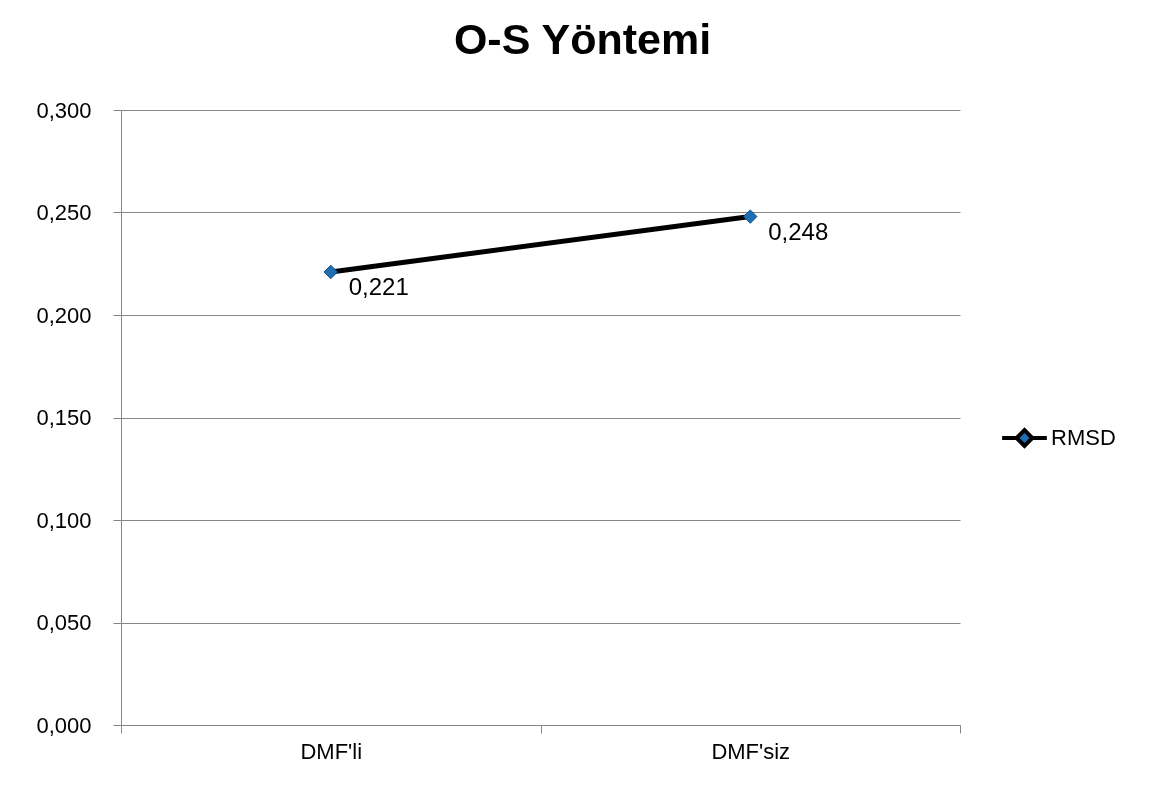 This screenshot has width=1164, height=794. Describe the element at coordinates (798, 231) in the screenshot. I see `data-label: 0,248` at that location.